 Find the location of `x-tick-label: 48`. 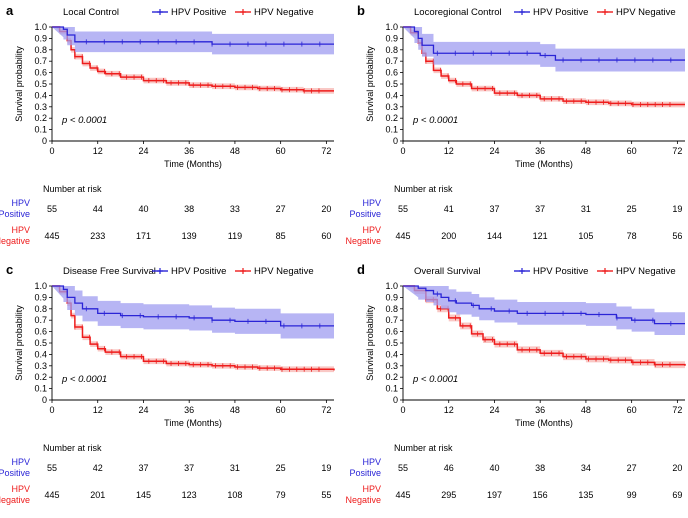

x-tick-label: 48 is located at coordinates (235, 410).